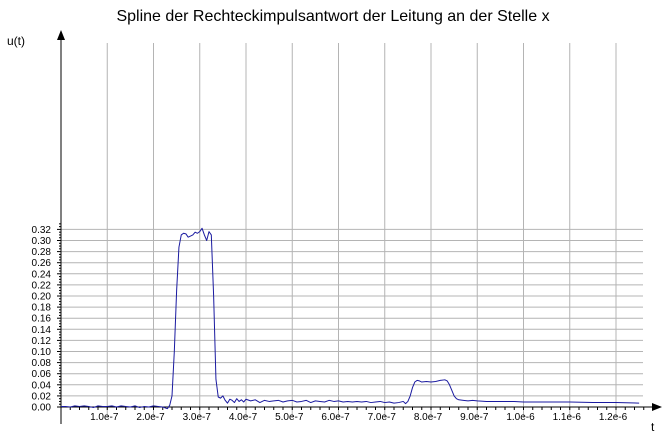 The height and width of the screenshot is (444, 666). Describe the element at coordinates (428, 417) in the screenshot. I see `x-tick-label: 8.0e-7` at that location.